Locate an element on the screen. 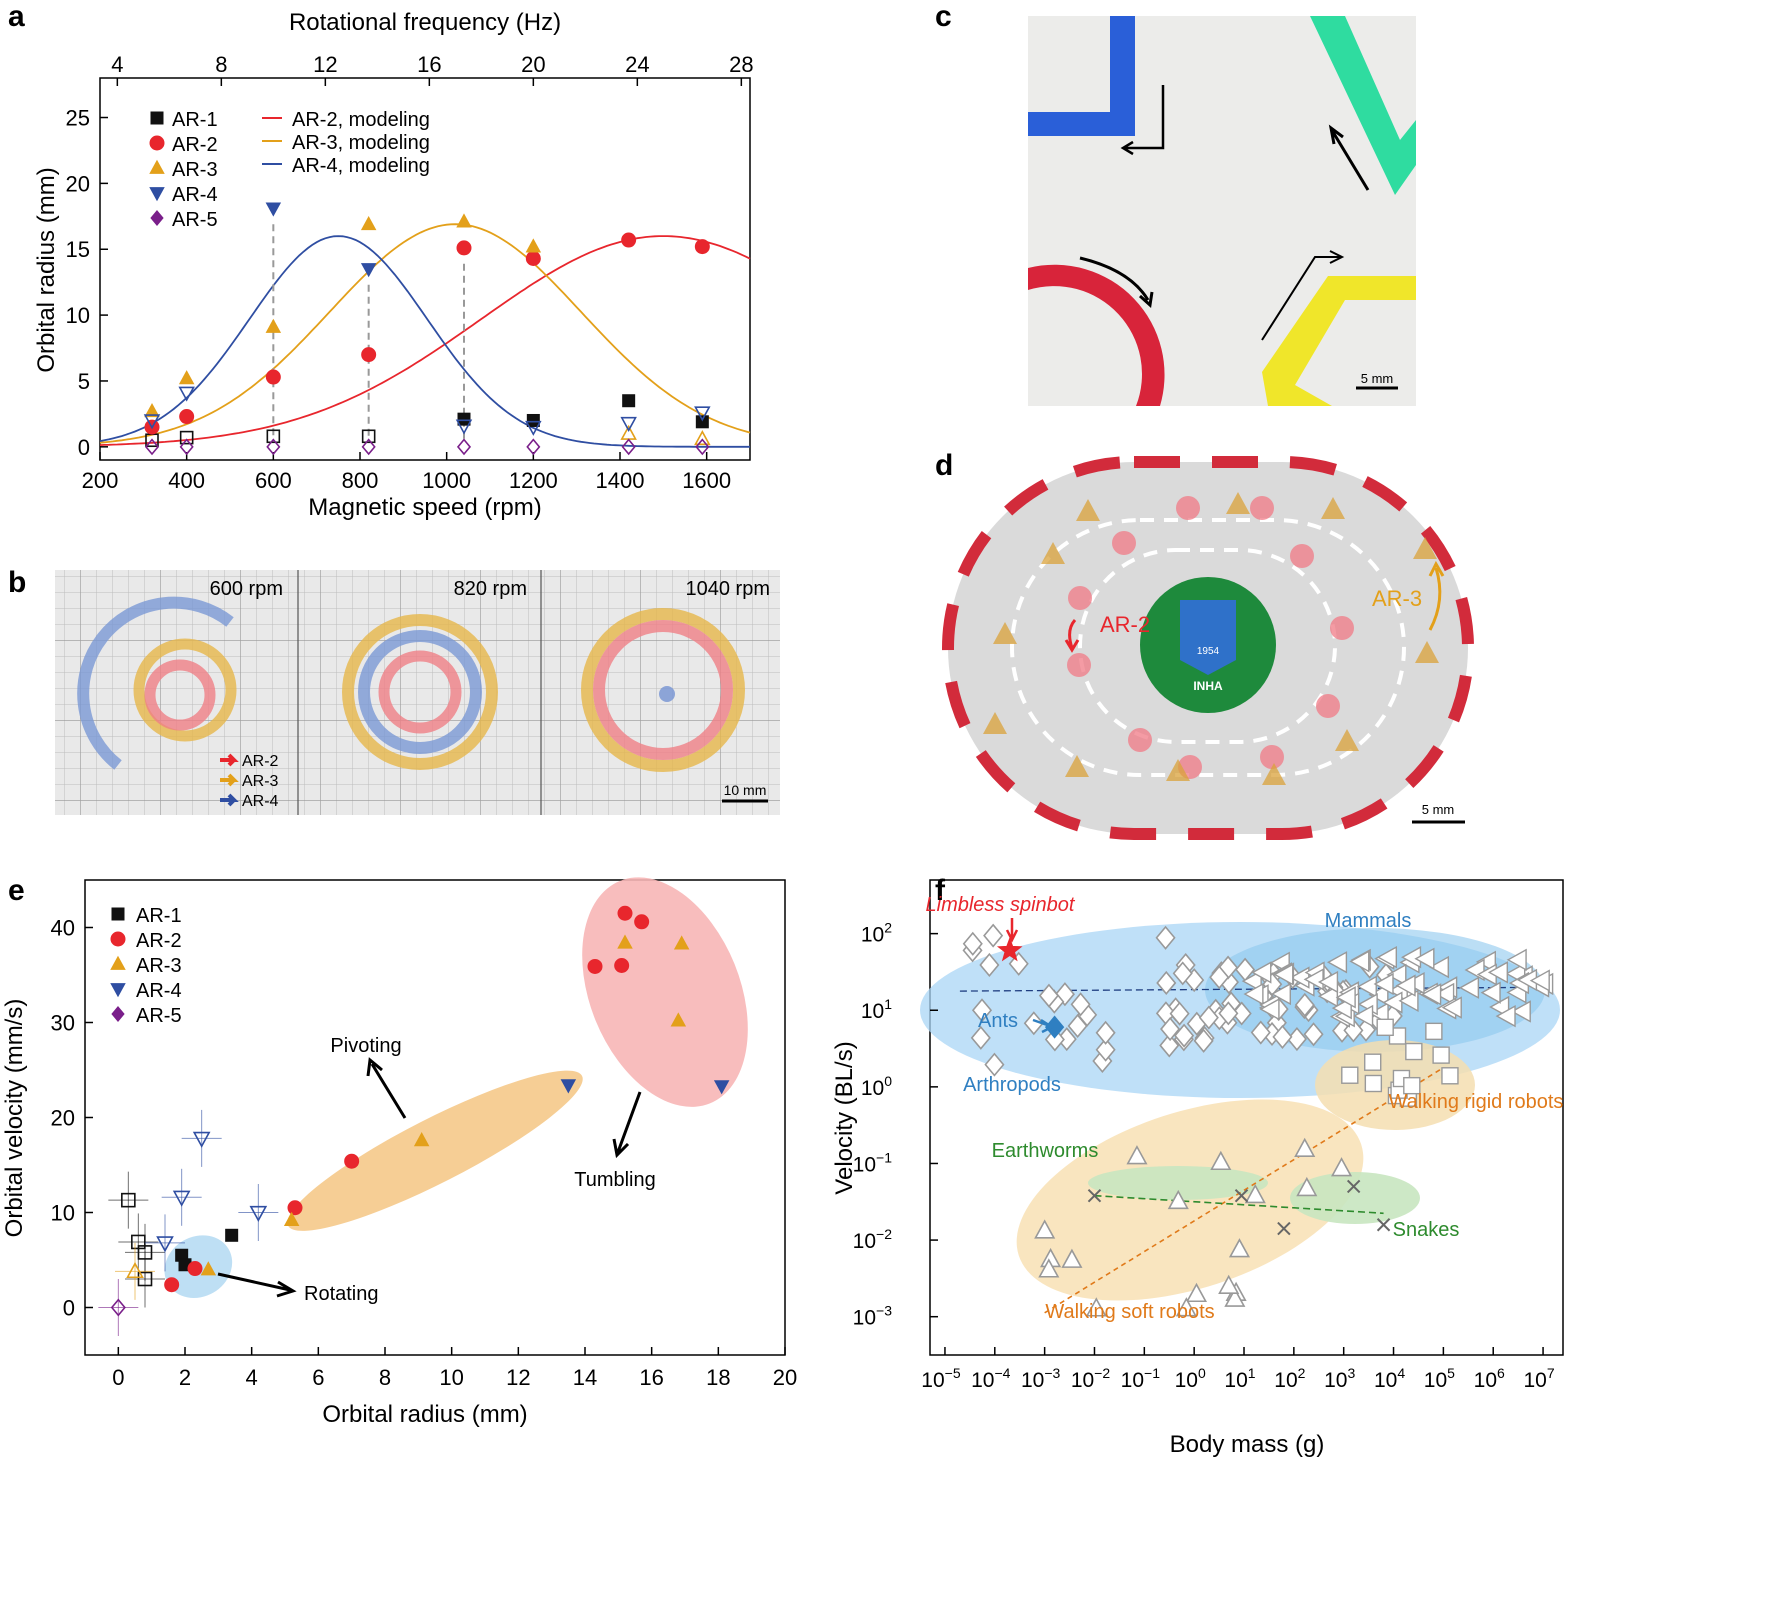  chart-a-y-tick-label: 0 is located at coordinates (84, 447).